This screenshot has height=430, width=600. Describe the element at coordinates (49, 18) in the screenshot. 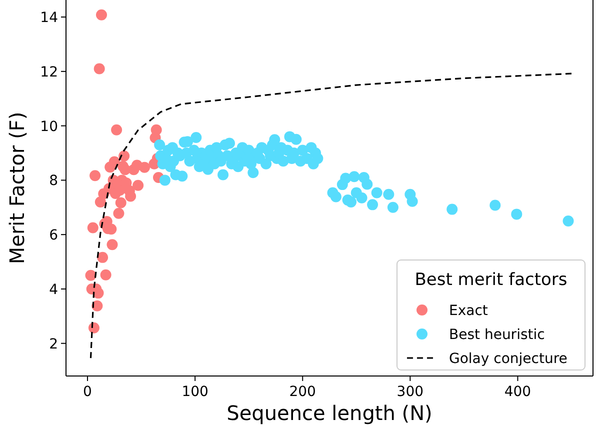

I see `y-tick-label: 14` at that location.